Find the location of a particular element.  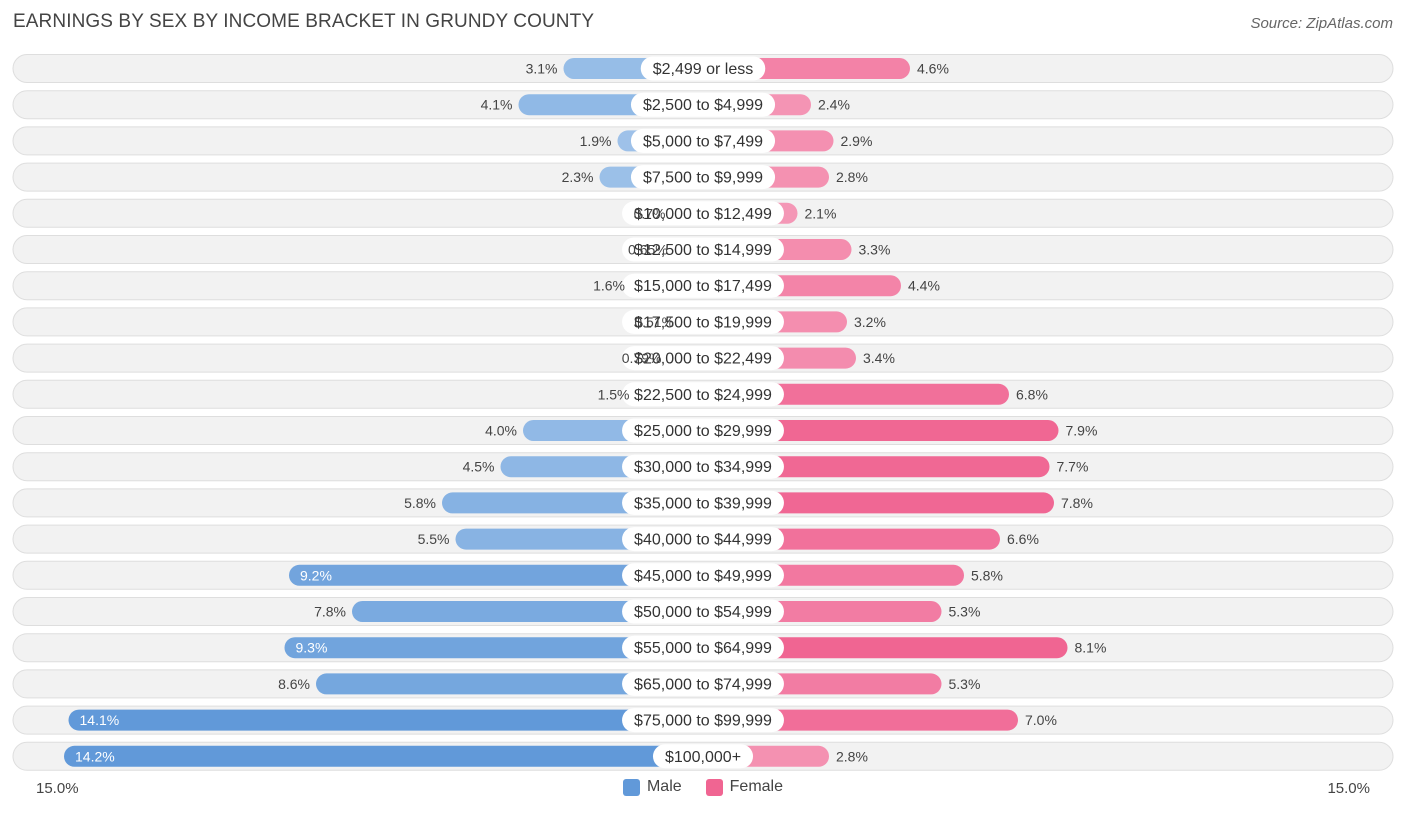

value-label-male: 1.6% is located at coordinates (609, 286).